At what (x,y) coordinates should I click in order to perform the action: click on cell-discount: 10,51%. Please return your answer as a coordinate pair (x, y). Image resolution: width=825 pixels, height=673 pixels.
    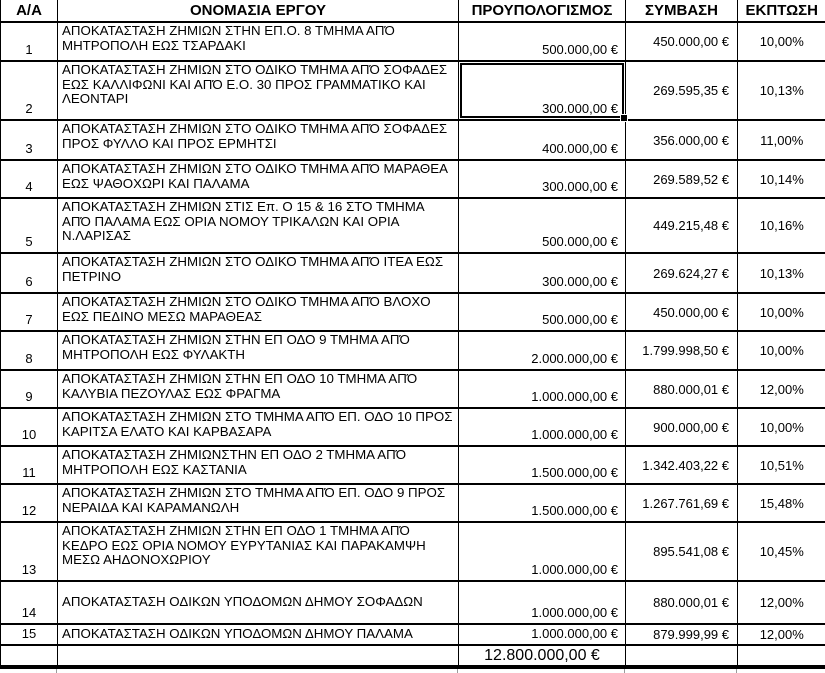
    Looking at the image, I should click on (781, 465).